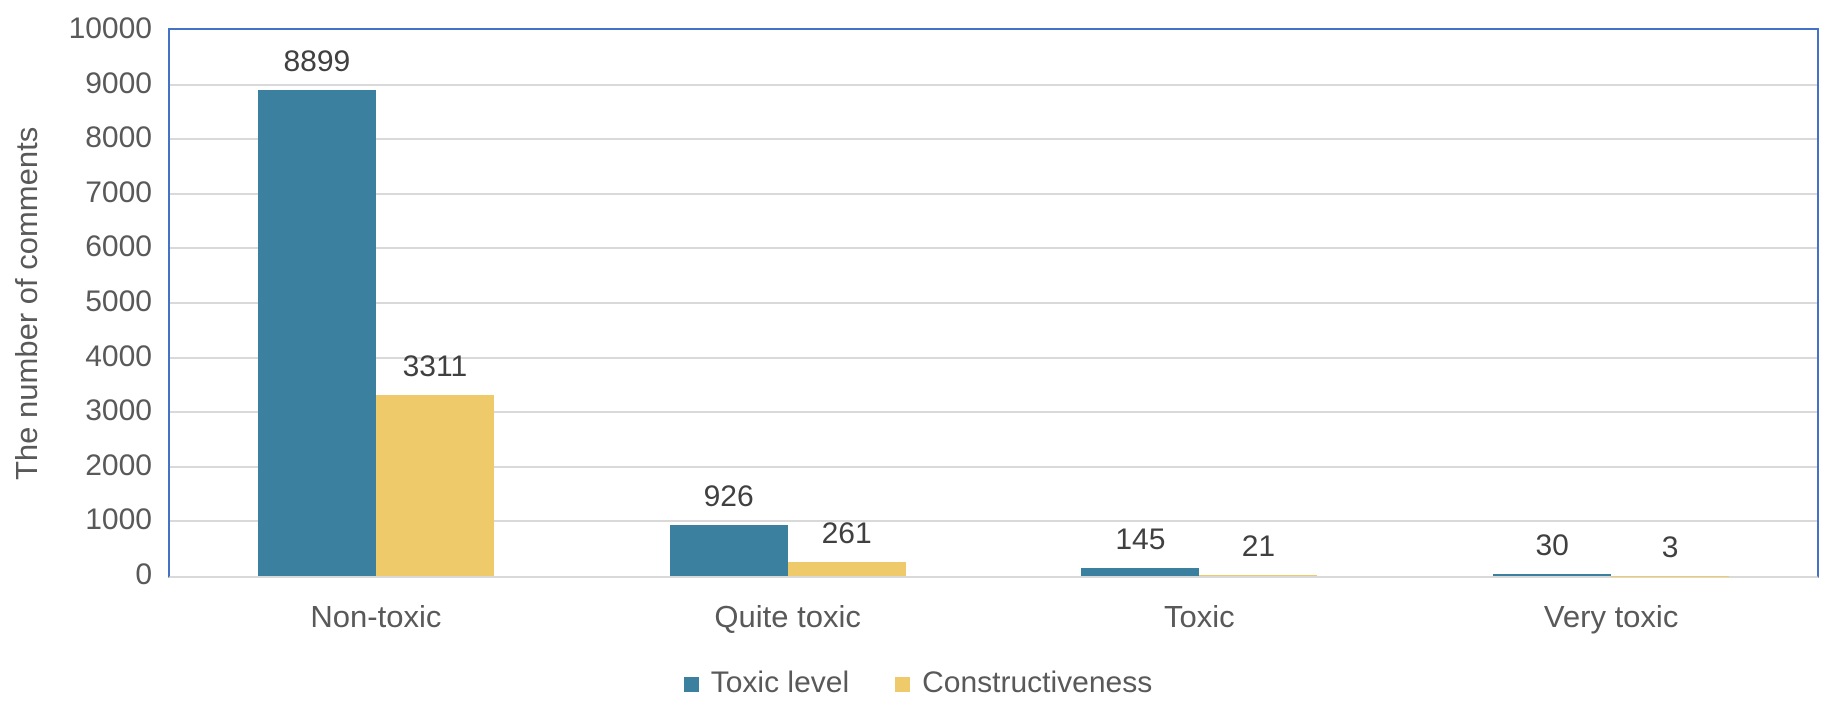  What do you see at coordinates (118, 83) in the screenshot?
I see `y-tick-label: 9000` at bounding box center [118, 83].